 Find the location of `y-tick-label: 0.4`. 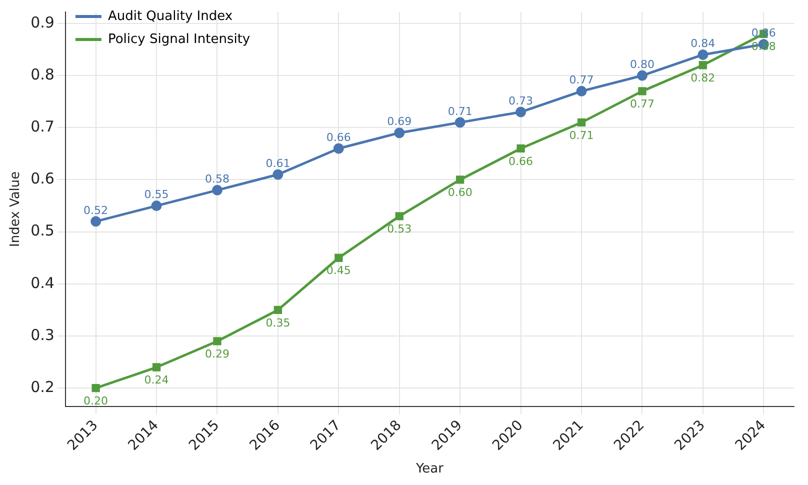

y-tick-label: 0.4 is located at coordinates (42, 283).